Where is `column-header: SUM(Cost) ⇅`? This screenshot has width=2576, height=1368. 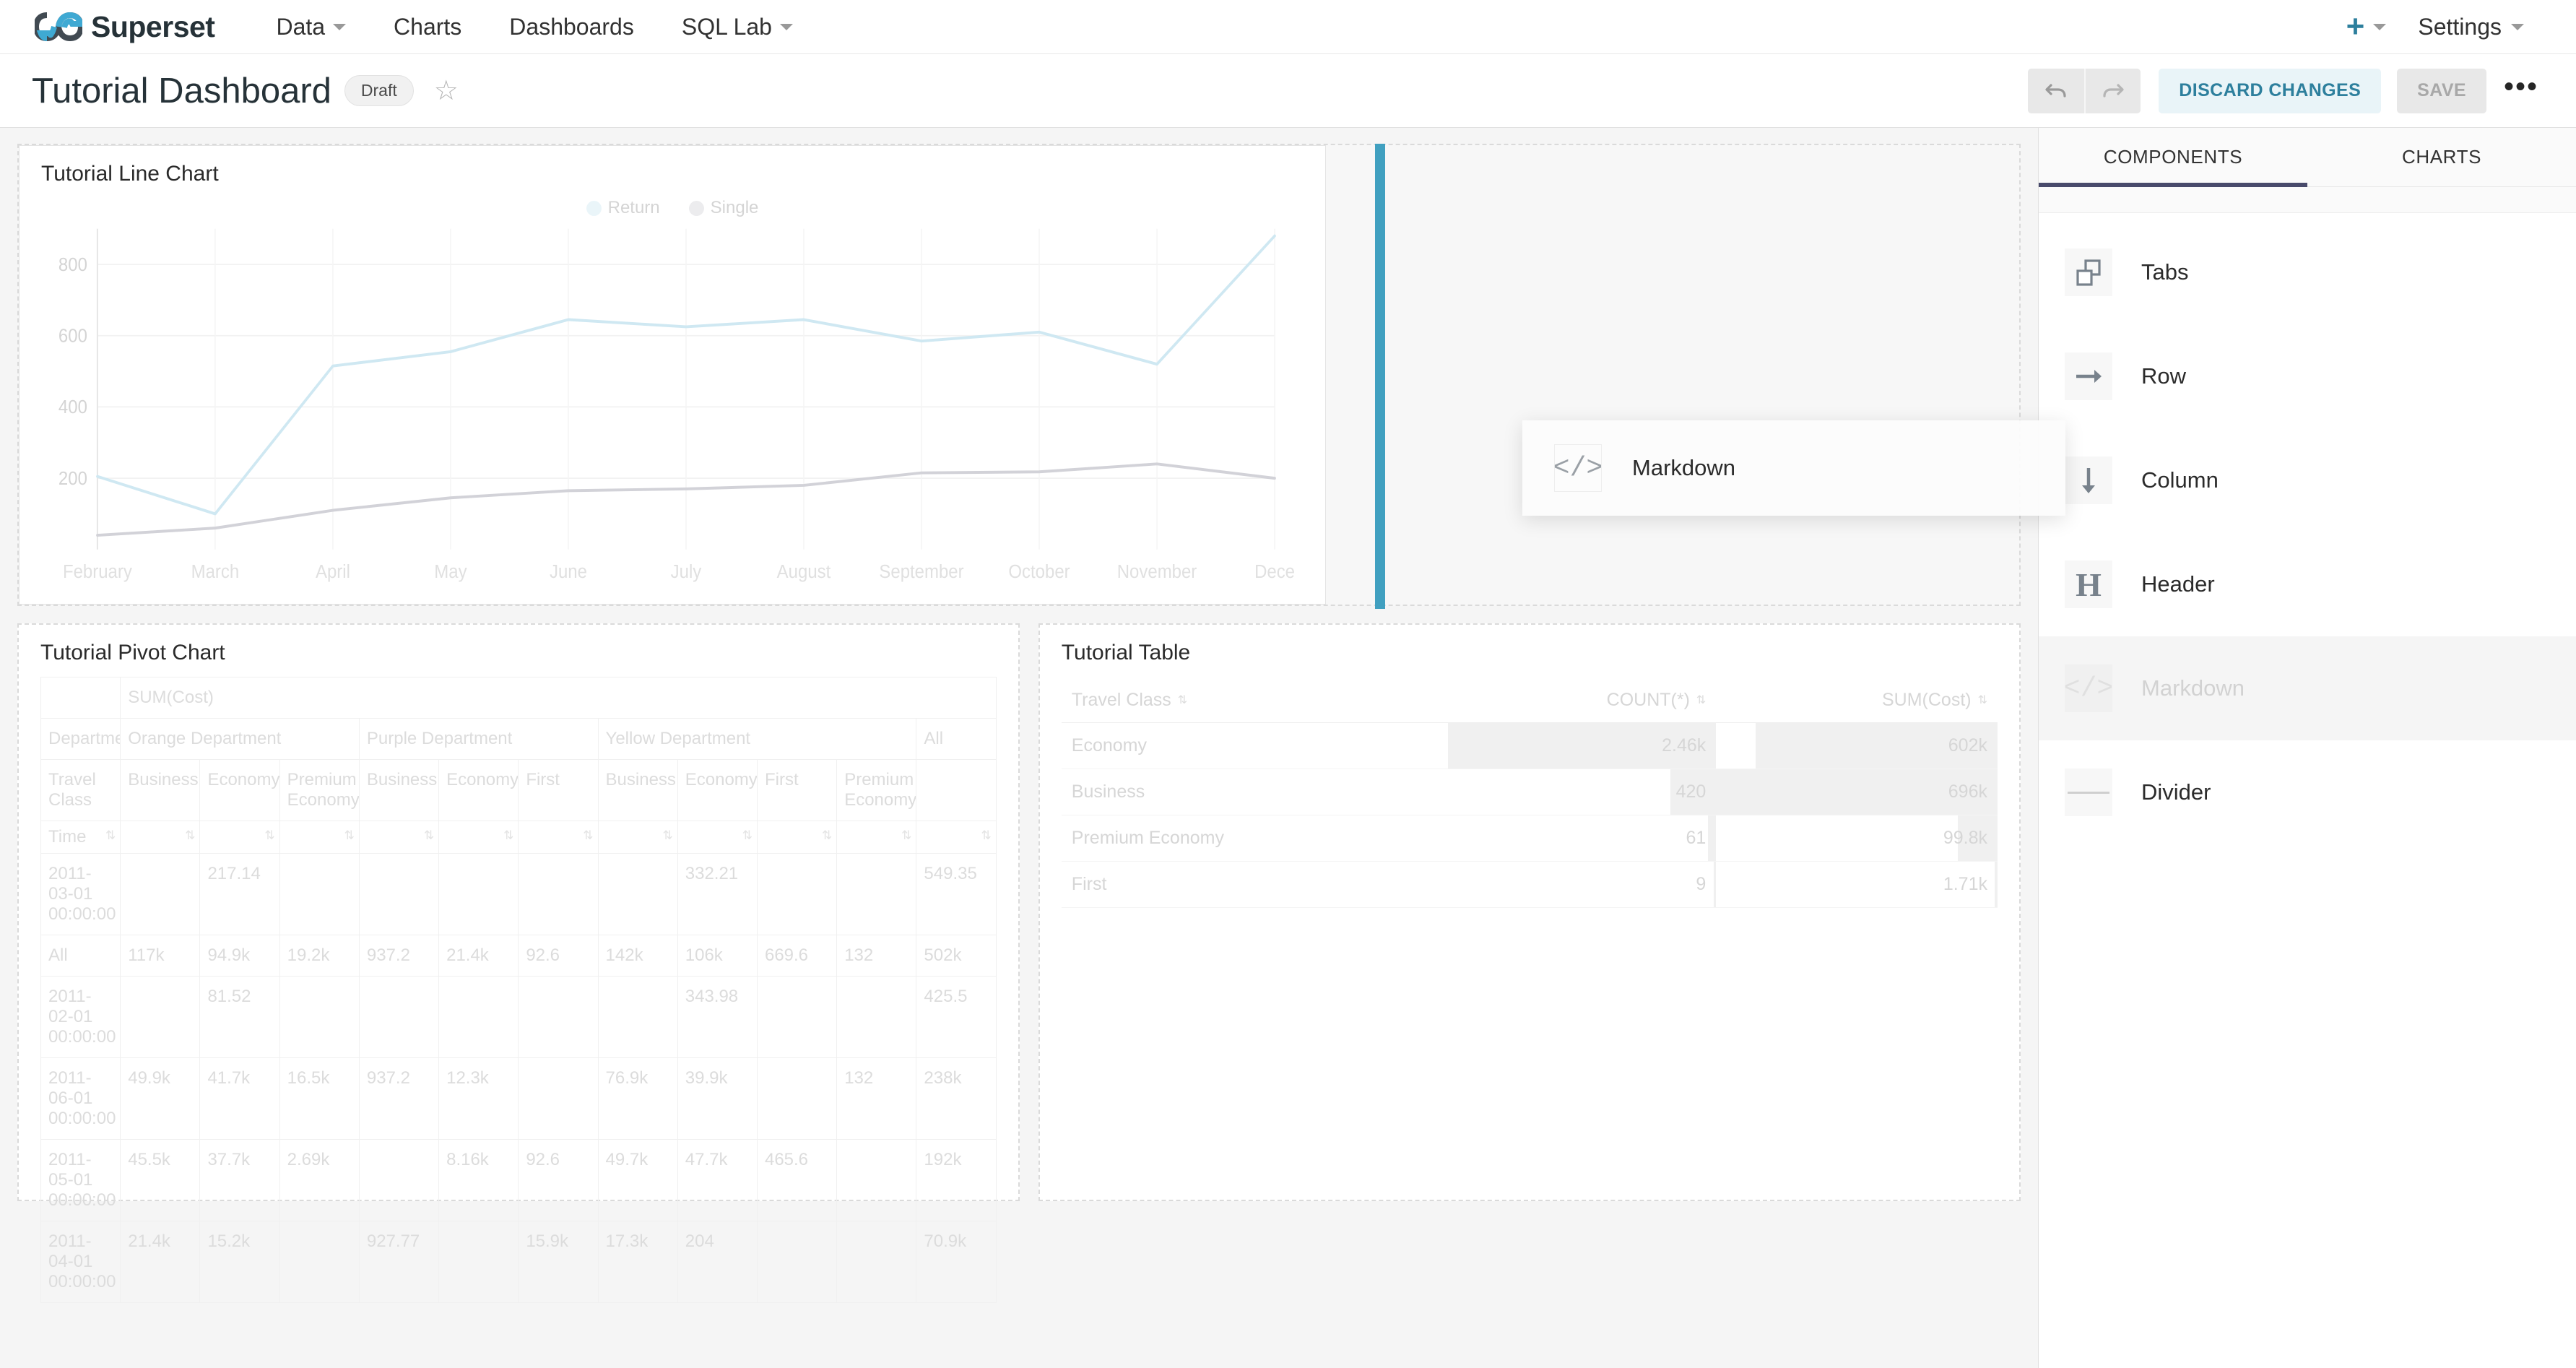 column-header: SUM(Cost) ⇅ is located at coordinates (1857, 702).